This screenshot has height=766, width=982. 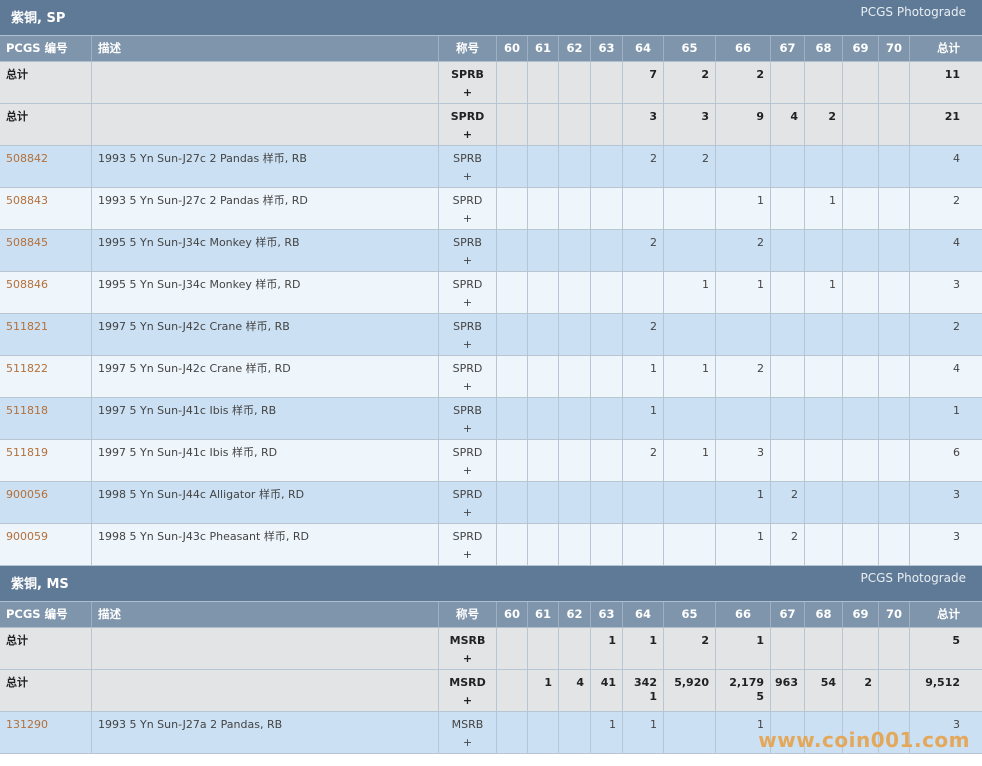 I want to click on grade-count-63: 41, so click(x=607, y=690).